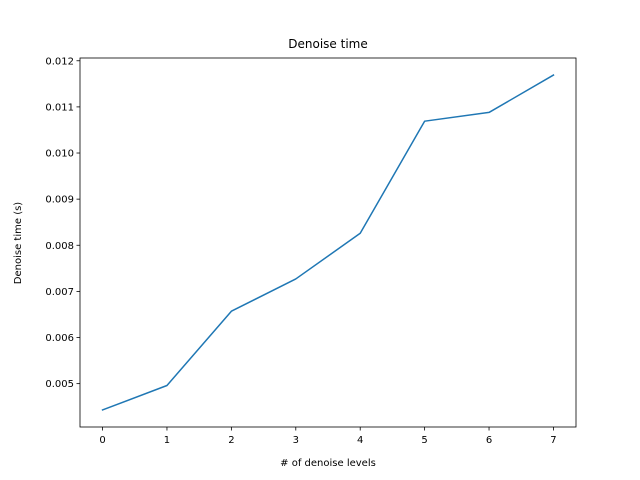  Describe the element at coordinates (59, 292) in the screenshot. I see `y-tick-label: 0.007` at that location.